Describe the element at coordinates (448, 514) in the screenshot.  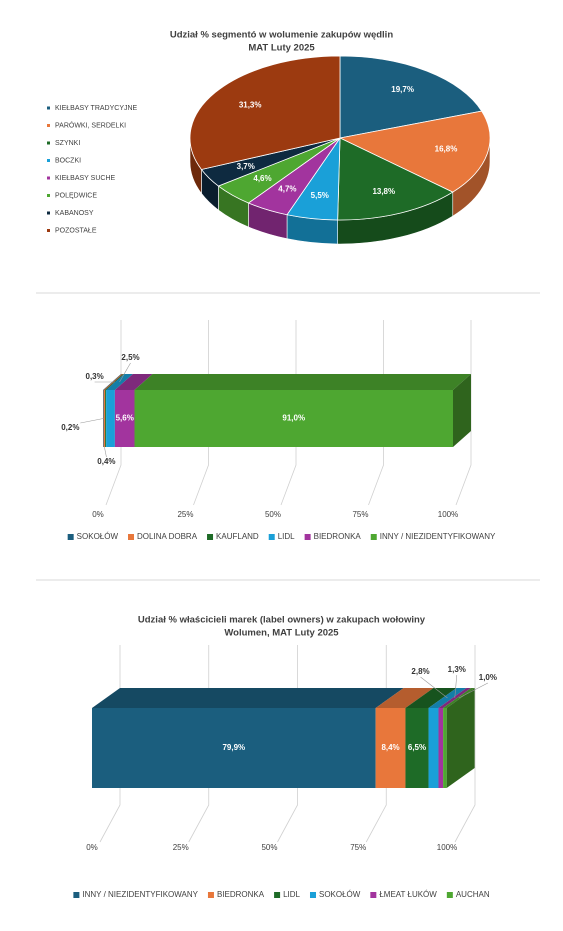
I see `x-tick-label: 100%` at that location.